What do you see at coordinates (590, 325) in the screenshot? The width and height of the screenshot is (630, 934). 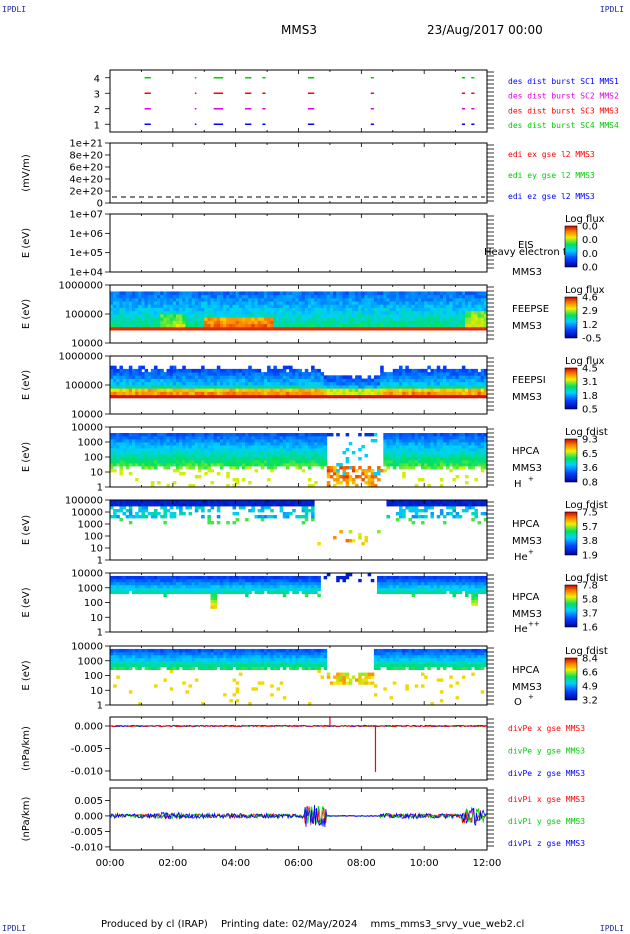 I see `feepse-colorbar-tick: 1.2` at bounding box center [590, 325].